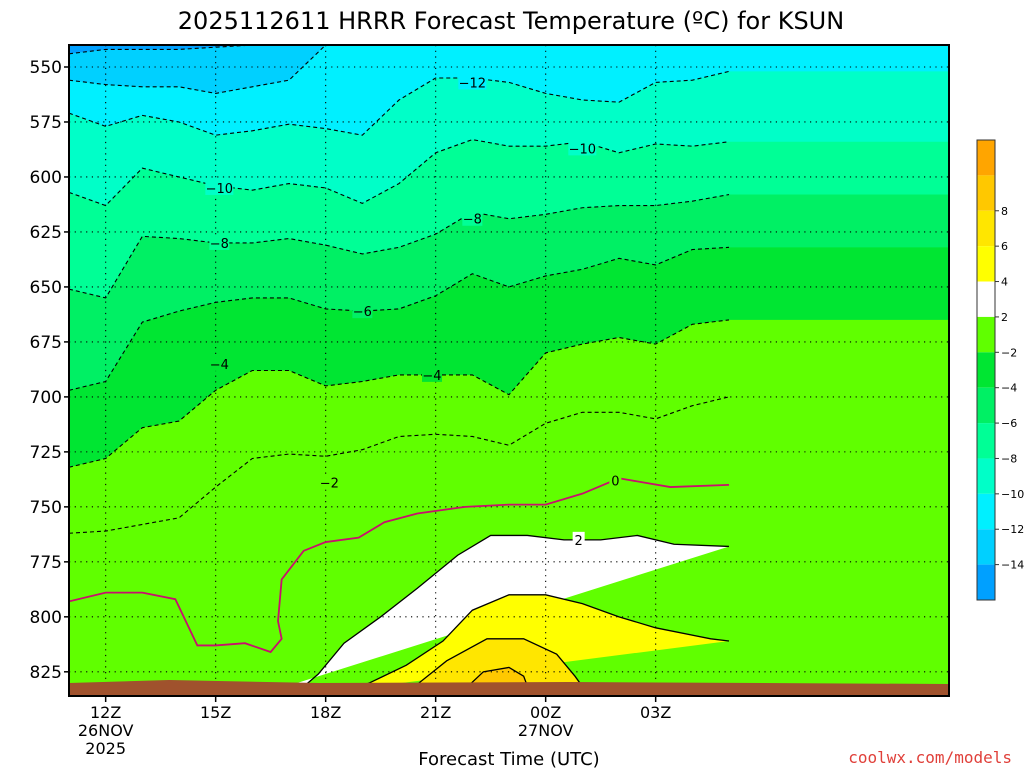  What do you see at coordinates (215, 712) in the screenshot?
I see `x-tick-label: 15Z` at bounding box center [215, 712].